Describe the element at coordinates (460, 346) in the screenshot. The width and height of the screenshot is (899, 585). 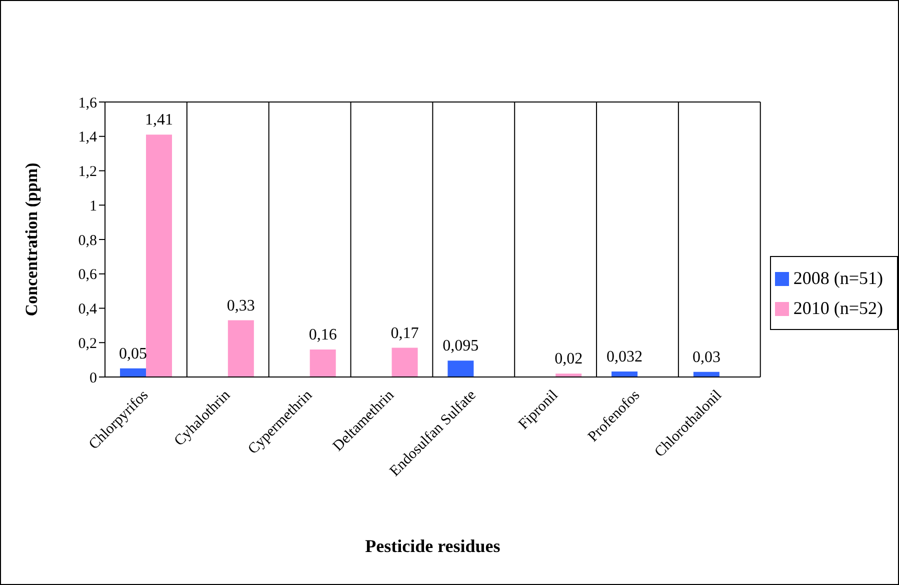
I see `data-label: 0,095` at that location.